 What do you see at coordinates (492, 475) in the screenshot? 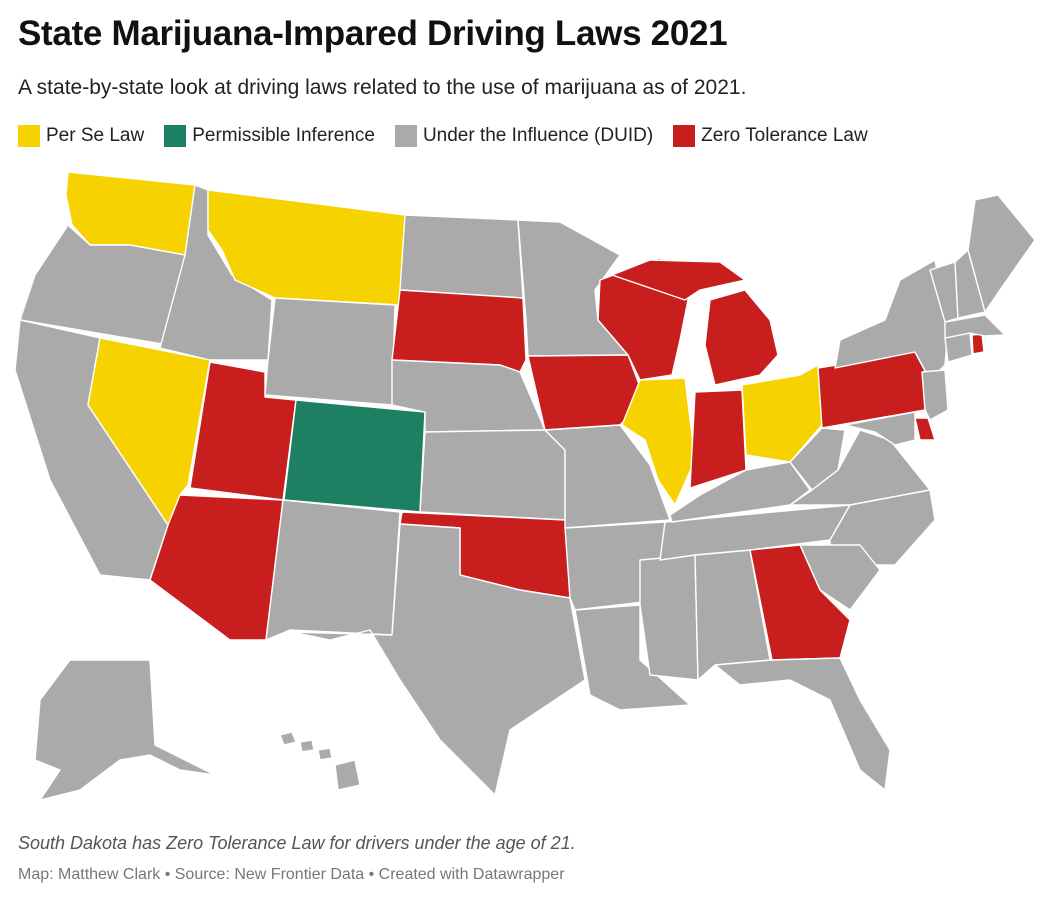
I see `state-KS` at bounding box center [492, 475].